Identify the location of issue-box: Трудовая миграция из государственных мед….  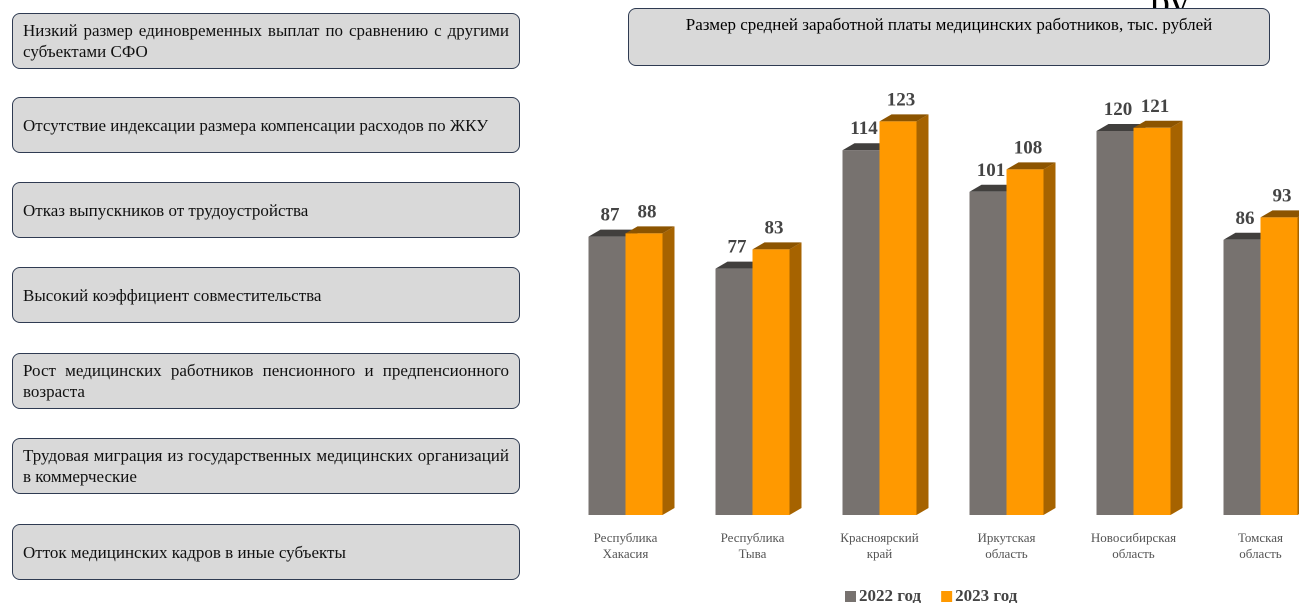
(266, 466).